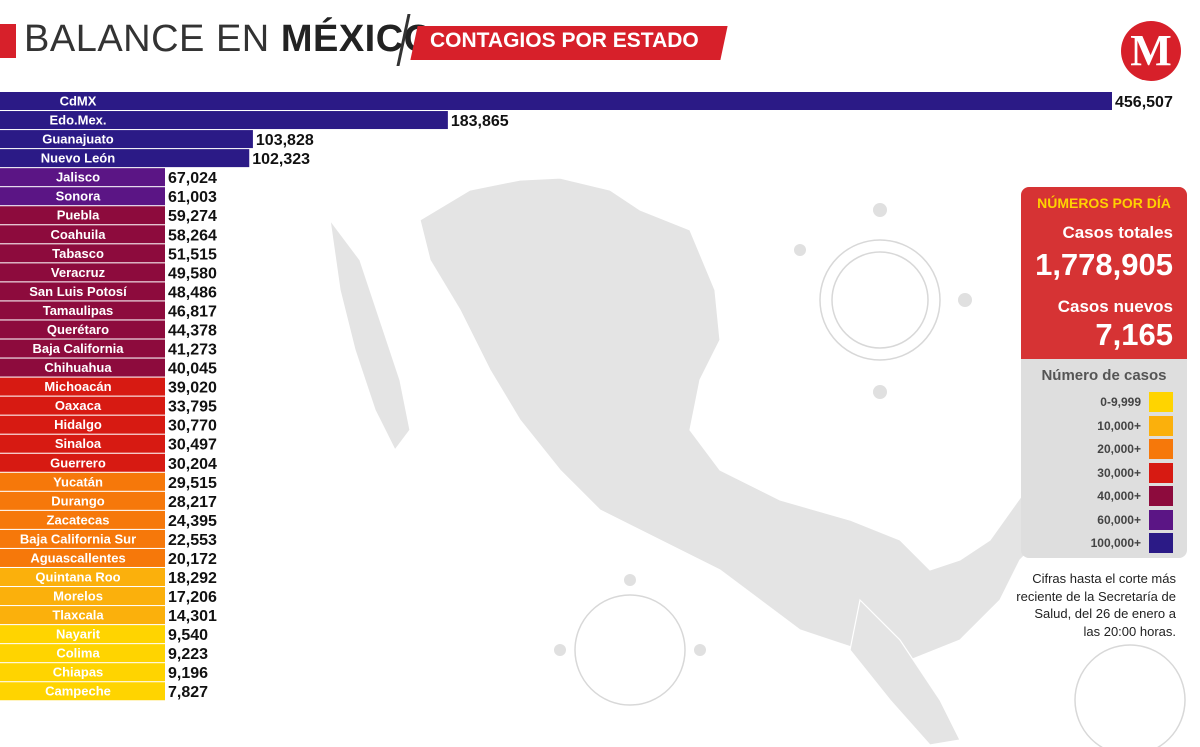 Image resolution: width=1200 pixels, height=747 pixels. What do you see at coordinates (192, 445) in the screenshot?
I see `value-label: 30,497` at bounding box center [192, 445].